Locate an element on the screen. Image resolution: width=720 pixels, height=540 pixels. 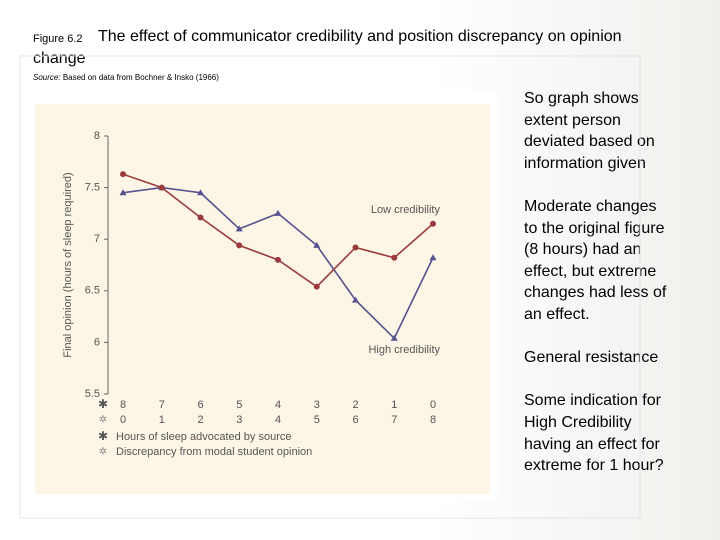
x-tick-label-secondary: 4 is located at coordinates (278, 420).